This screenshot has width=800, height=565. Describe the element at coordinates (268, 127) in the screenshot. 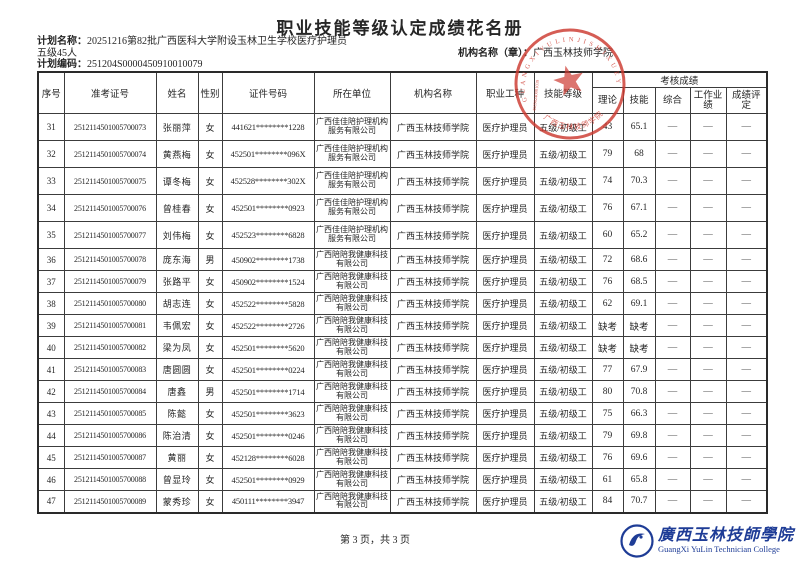

I see `cell-id-number: 441621********1228` at that location.